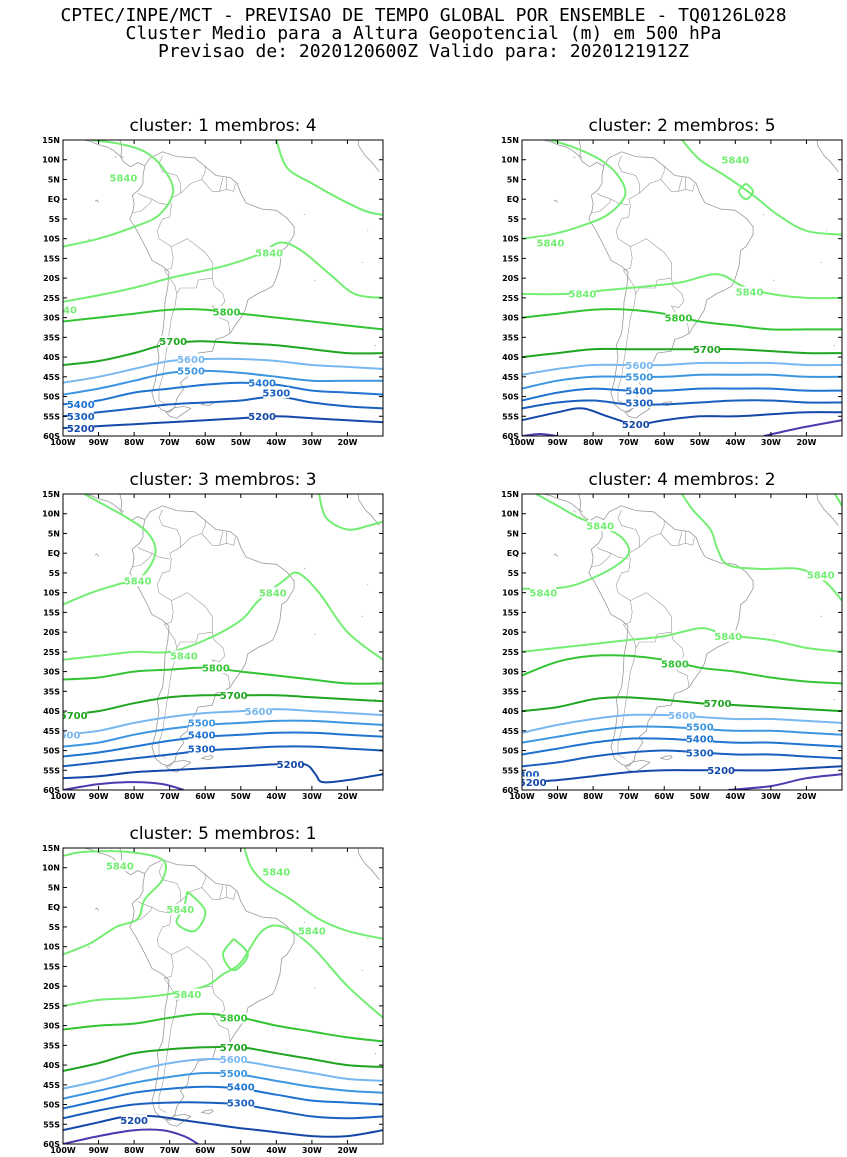 This screenshot has width=847, height=1157. Describe the element at coordinates (51, 278) in the screenshot. I see `y-tick-label: 20S` at that location.